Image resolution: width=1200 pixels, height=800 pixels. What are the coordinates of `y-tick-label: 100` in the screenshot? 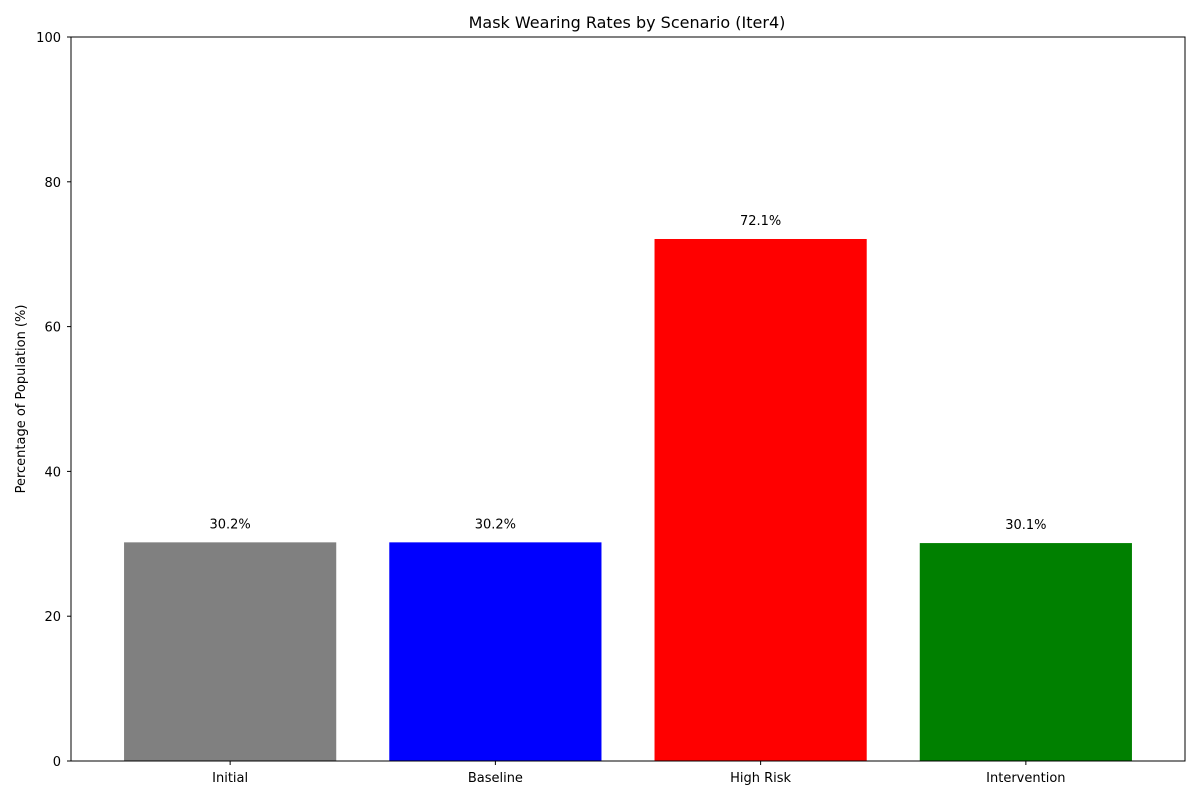 It's located at (48, 38).